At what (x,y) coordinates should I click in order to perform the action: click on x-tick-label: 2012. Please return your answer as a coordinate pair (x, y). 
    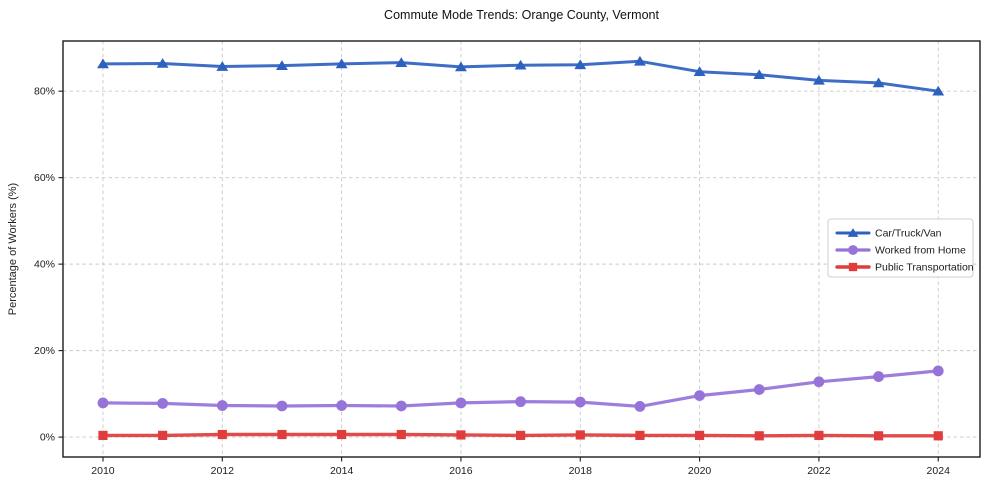
    Looking at the image, I should click on (223, 471).